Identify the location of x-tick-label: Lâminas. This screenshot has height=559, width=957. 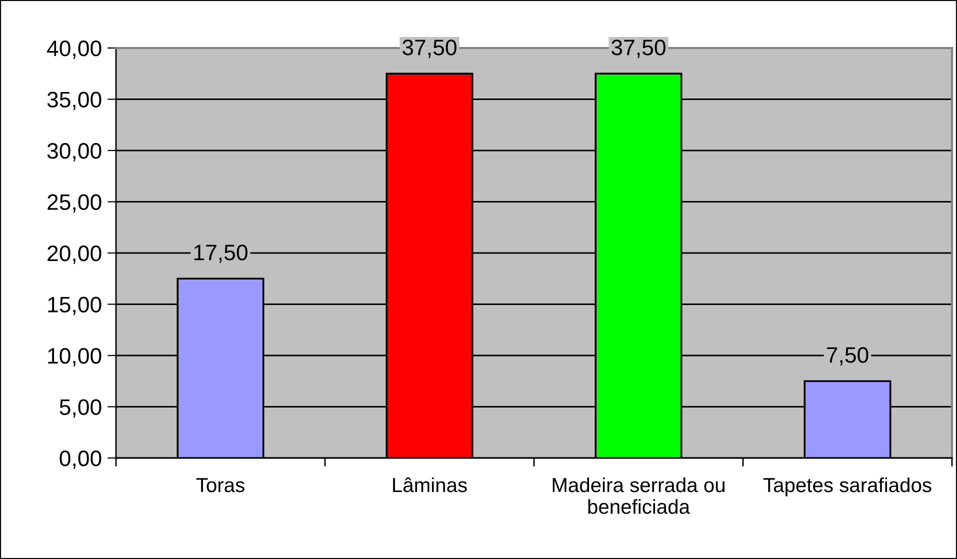
(430, 484).